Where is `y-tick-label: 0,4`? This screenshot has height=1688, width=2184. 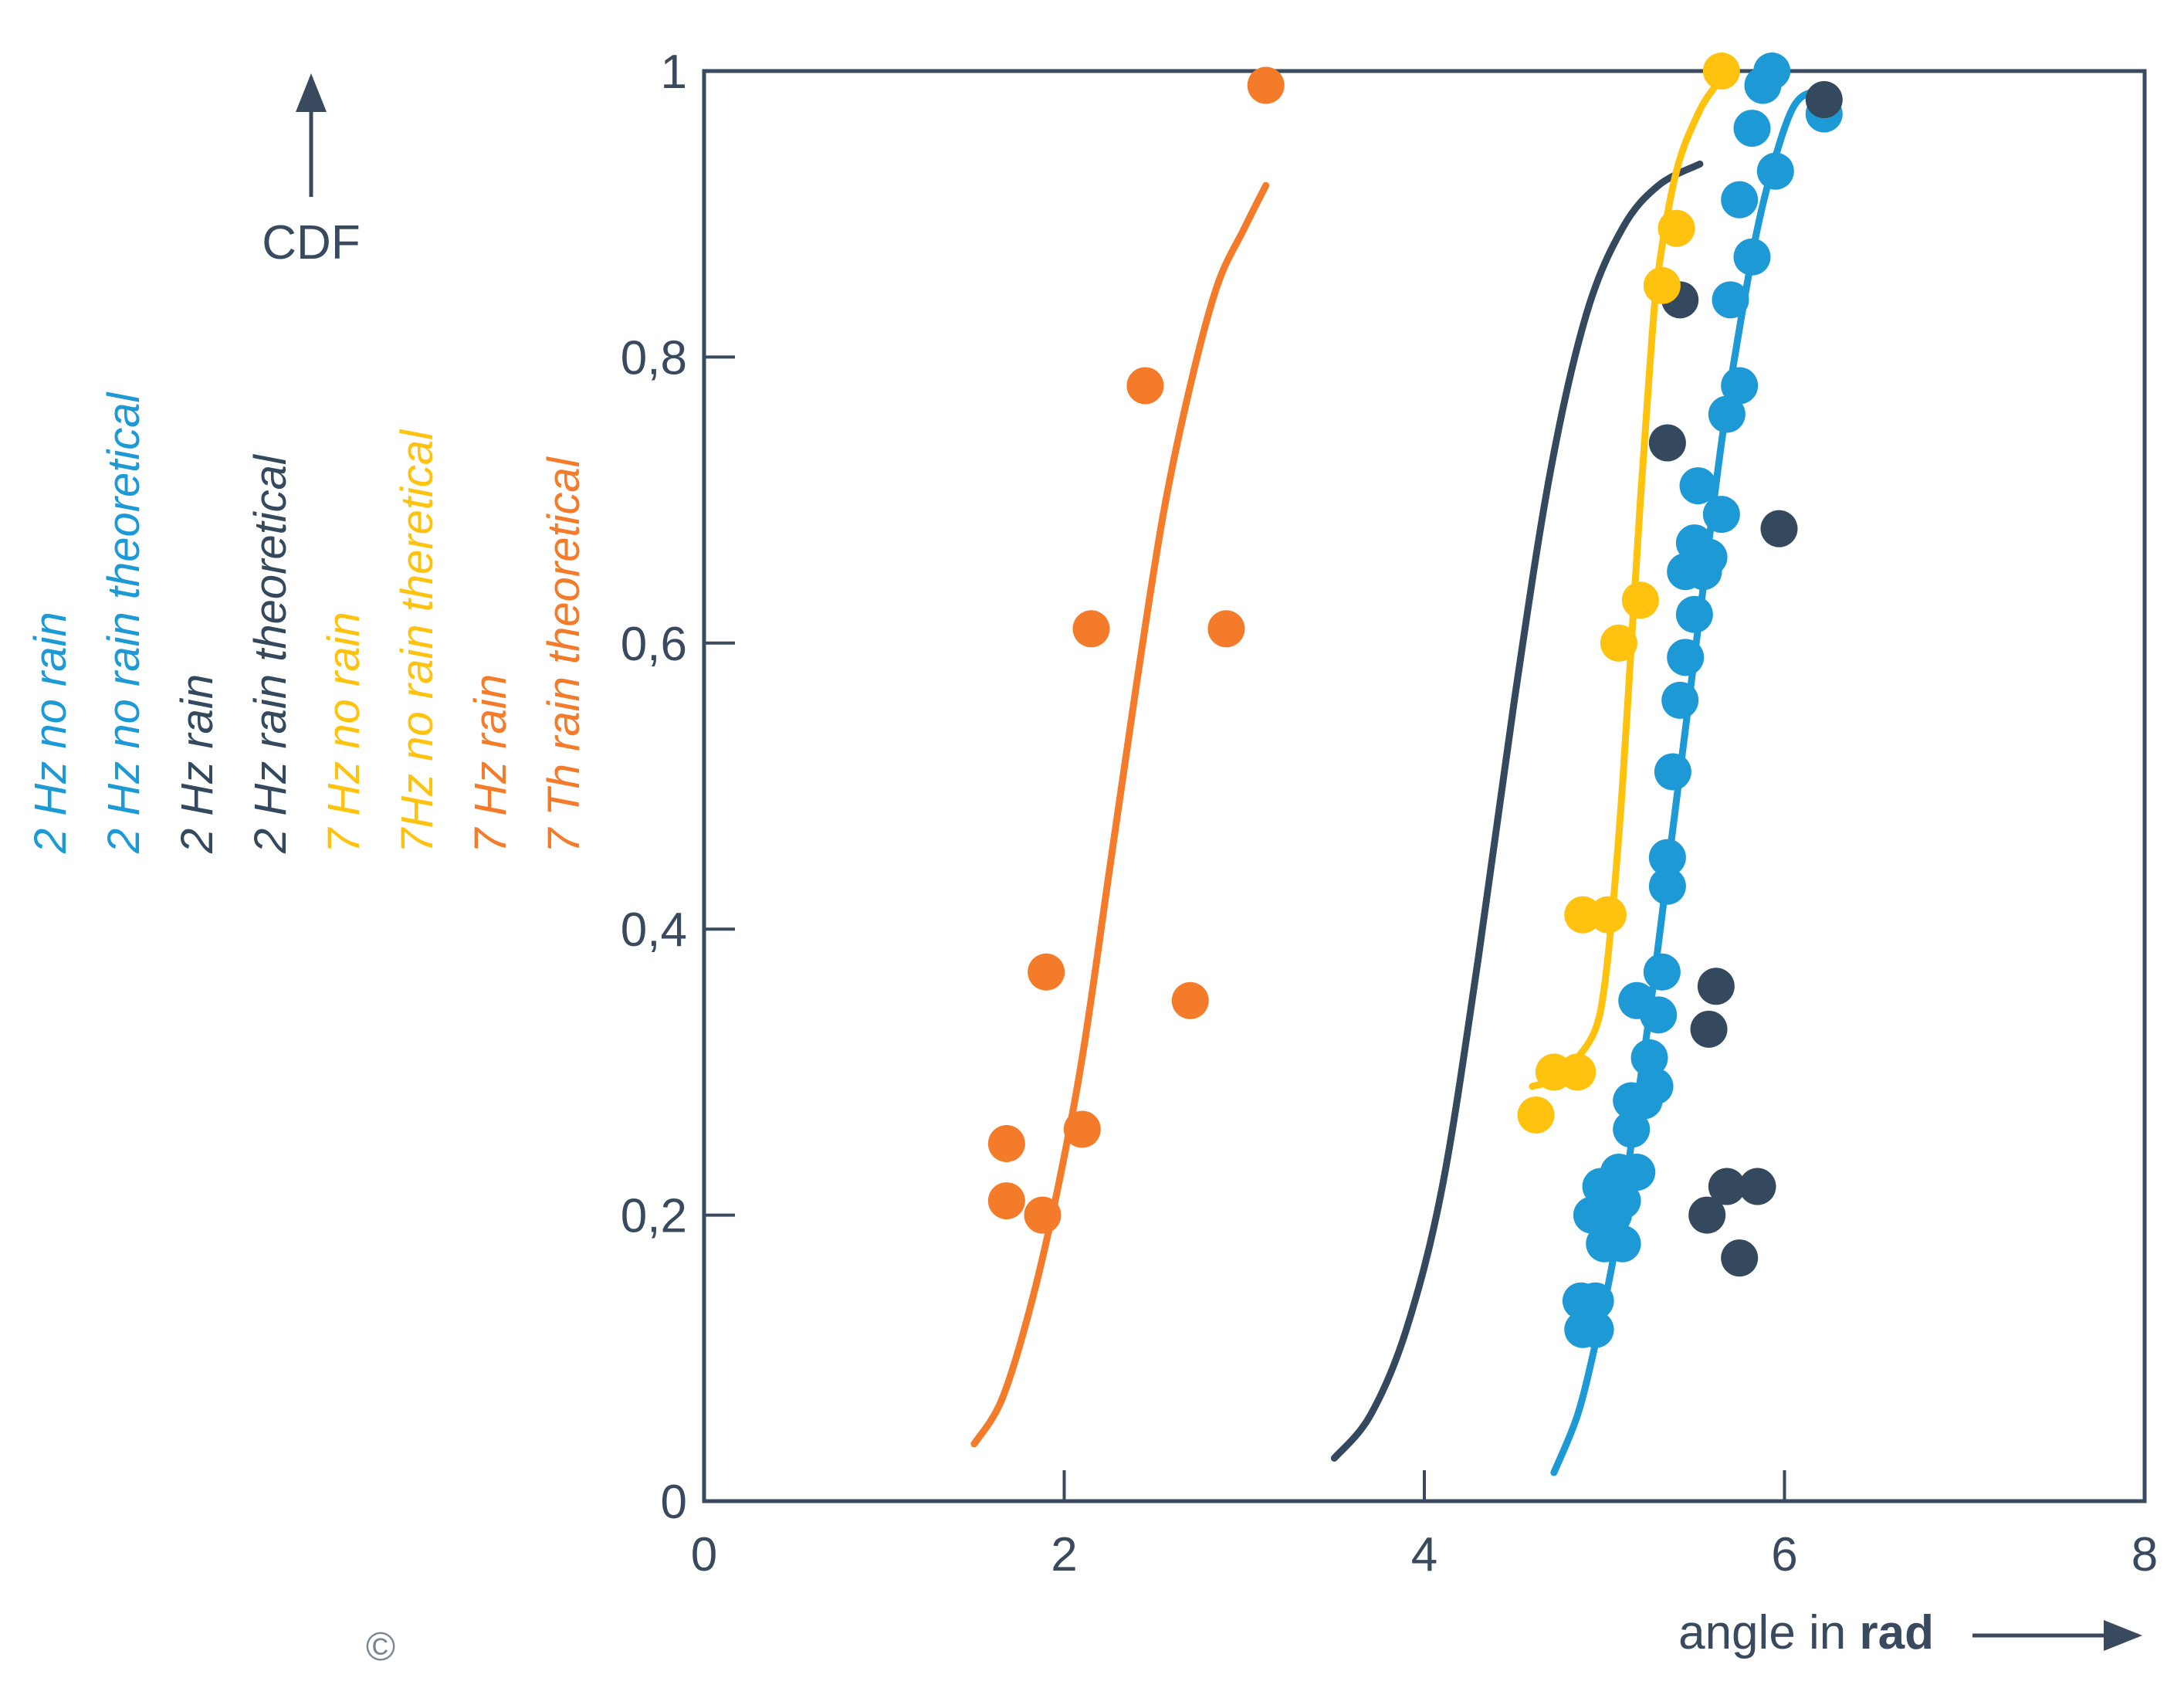 y-tick-label: 0,4 is located at coordinates (654, 930).